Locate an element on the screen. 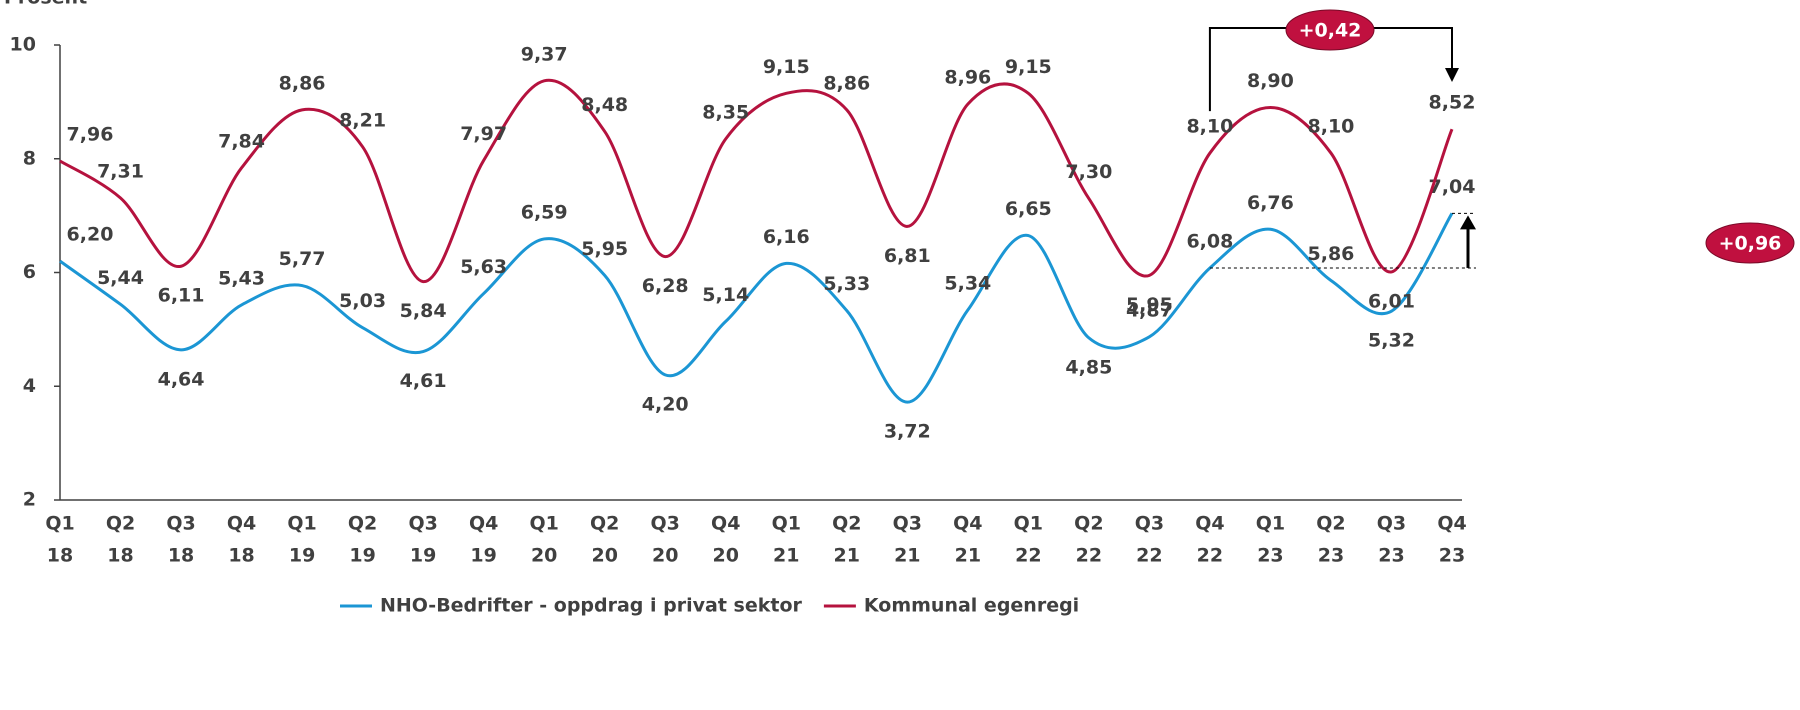  data-label: 8,48 is located at coordinates (604, 105).